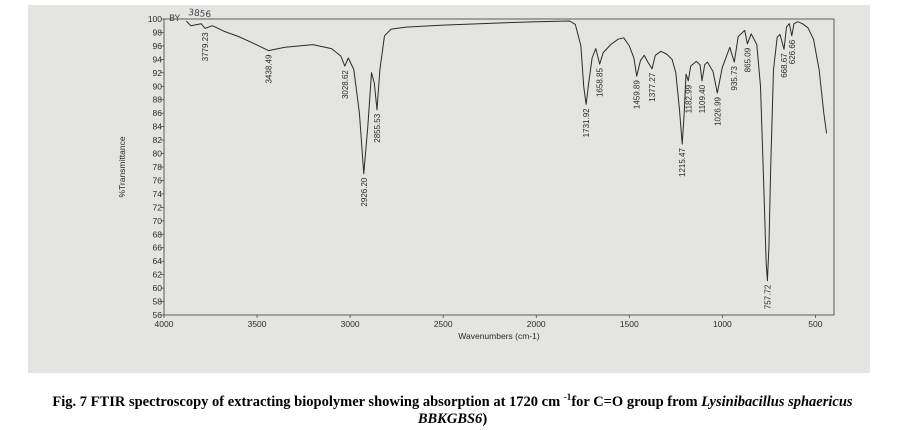 The image size is (905, 430). What do you see at coordinates (636, 401) in the screenshot?
I see `caption-middle: for C=O group from` at bounding box center [636, 401].